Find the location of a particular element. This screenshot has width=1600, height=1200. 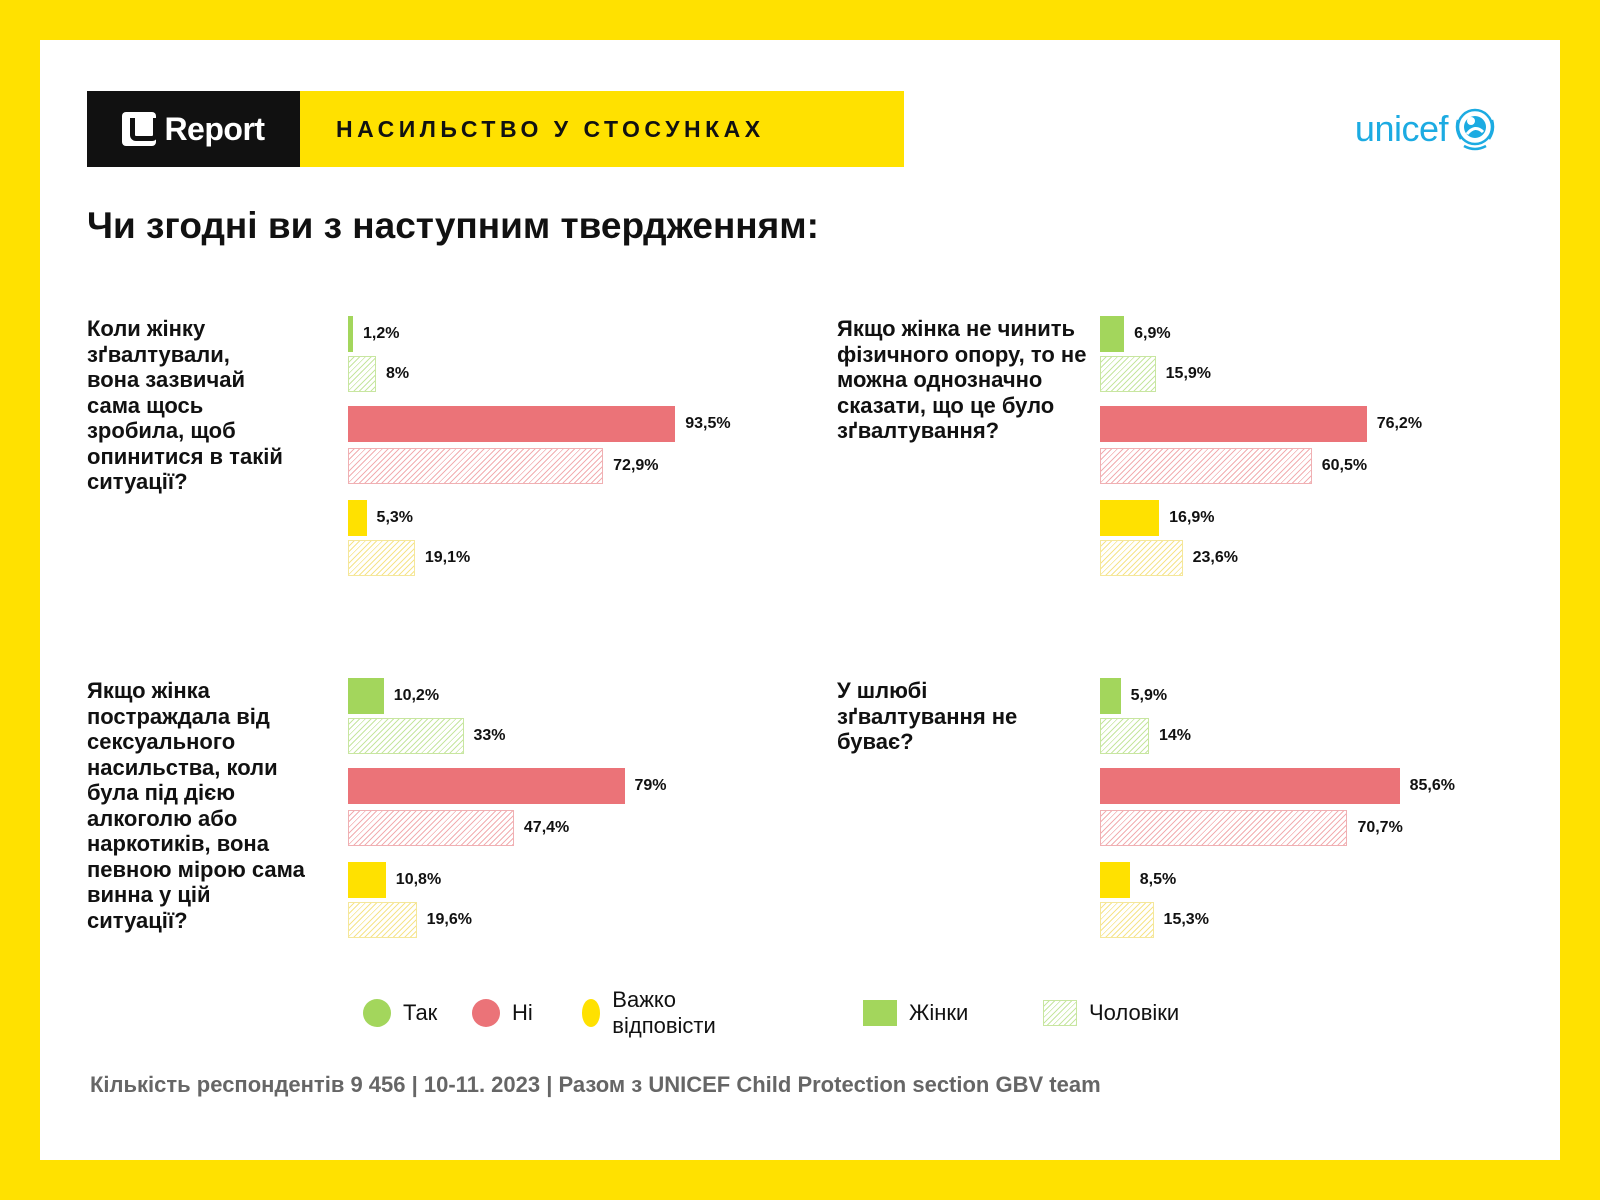

bar-row: 15,3% is located at coordinates (1154, 920).